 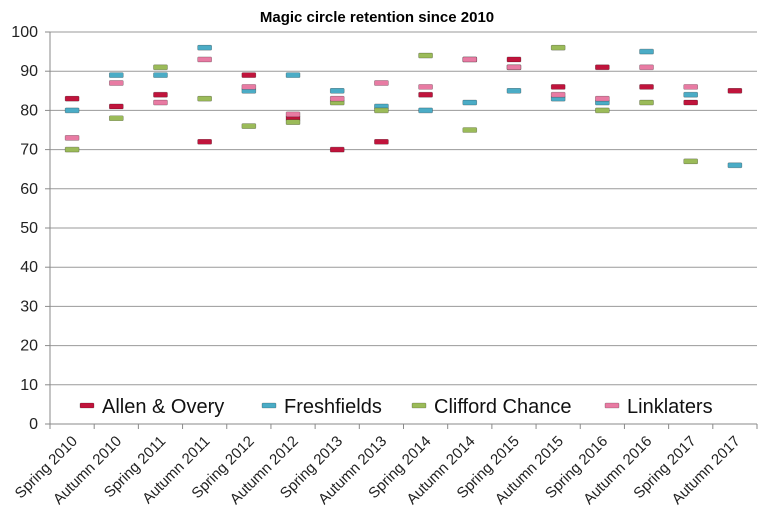 What do you see at coordinates (29, 110) in the screenshot?
I see `y-tick-label: 80` at bounding box center [29, 110].